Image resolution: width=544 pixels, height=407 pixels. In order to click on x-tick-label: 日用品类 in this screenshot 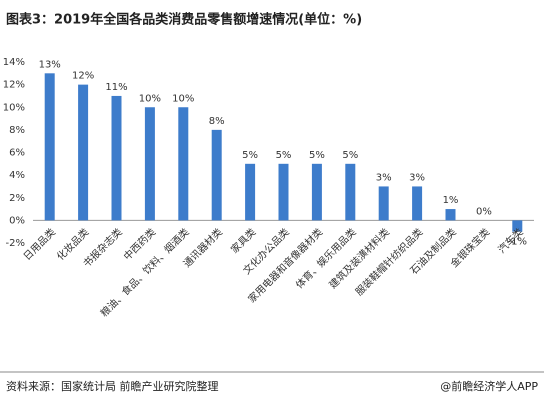, I will do `click(38, 243)`.